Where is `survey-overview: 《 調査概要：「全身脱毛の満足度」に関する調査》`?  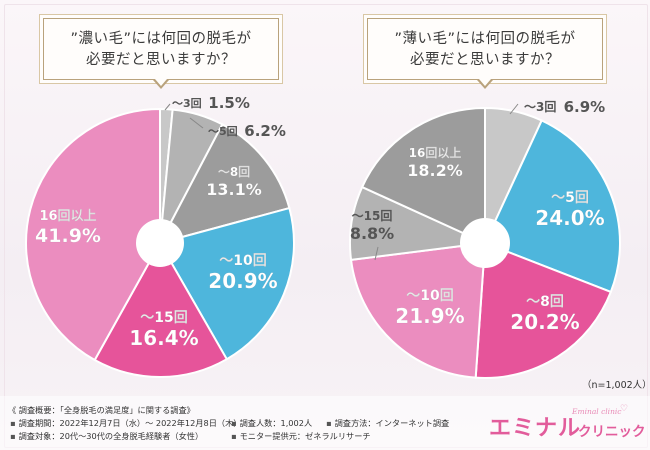
survey-overview: 《 調査概要：「全身脱毛の満足度」に関する調査》 is located at coordinates (101, 410).